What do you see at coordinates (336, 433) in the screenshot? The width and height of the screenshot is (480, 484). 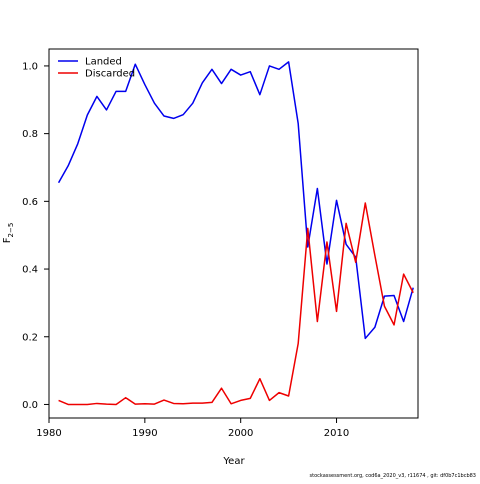 I see `x-tick-label: 2010` at bounding box center [336, 433].